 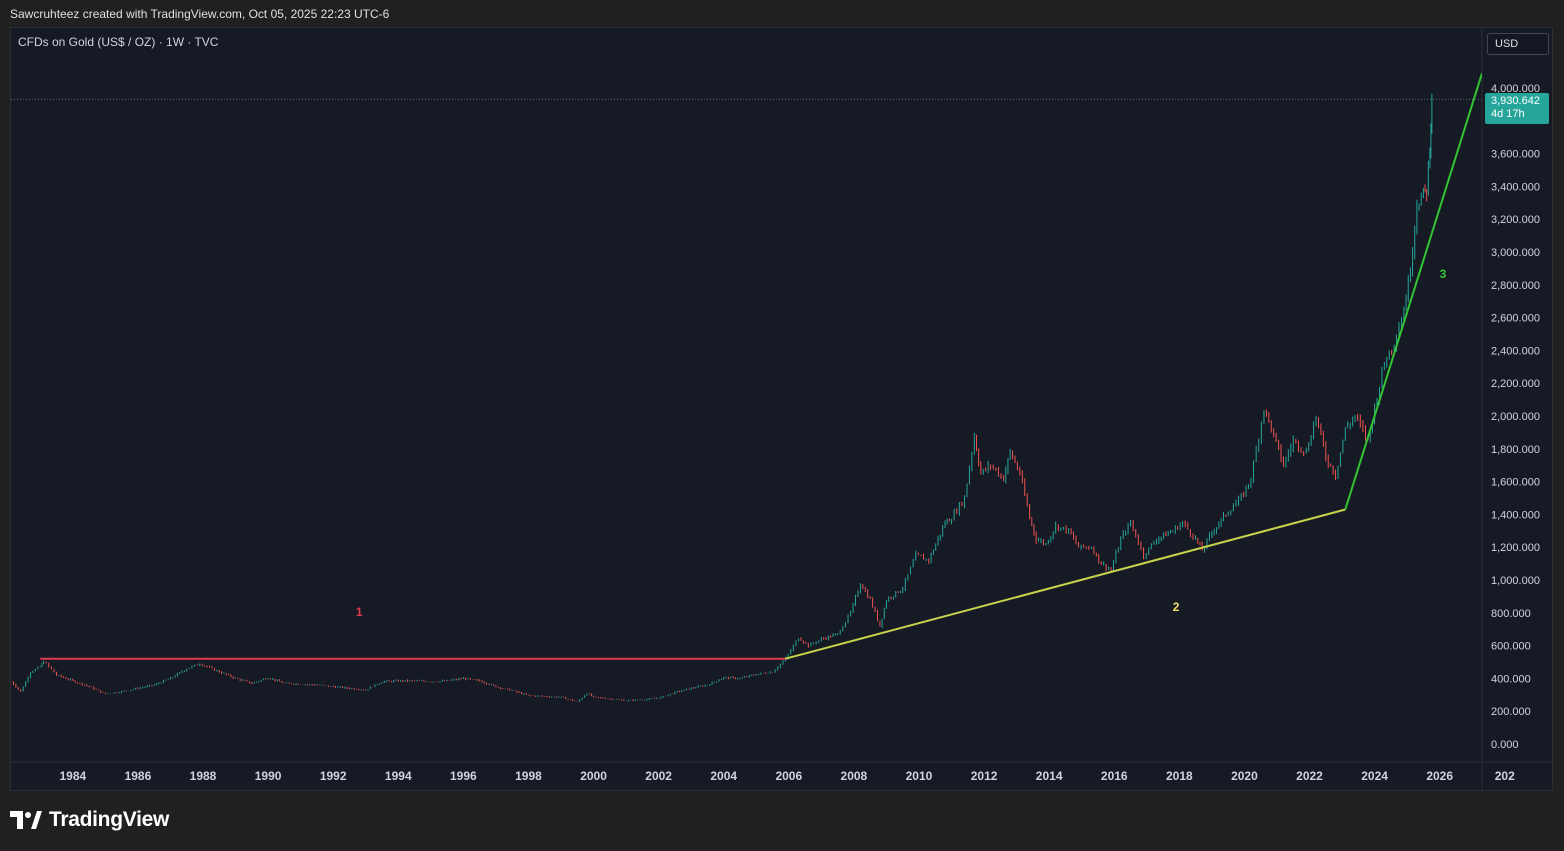 I want to click on x-tick-label: 1998, so click(x=528, y=776).